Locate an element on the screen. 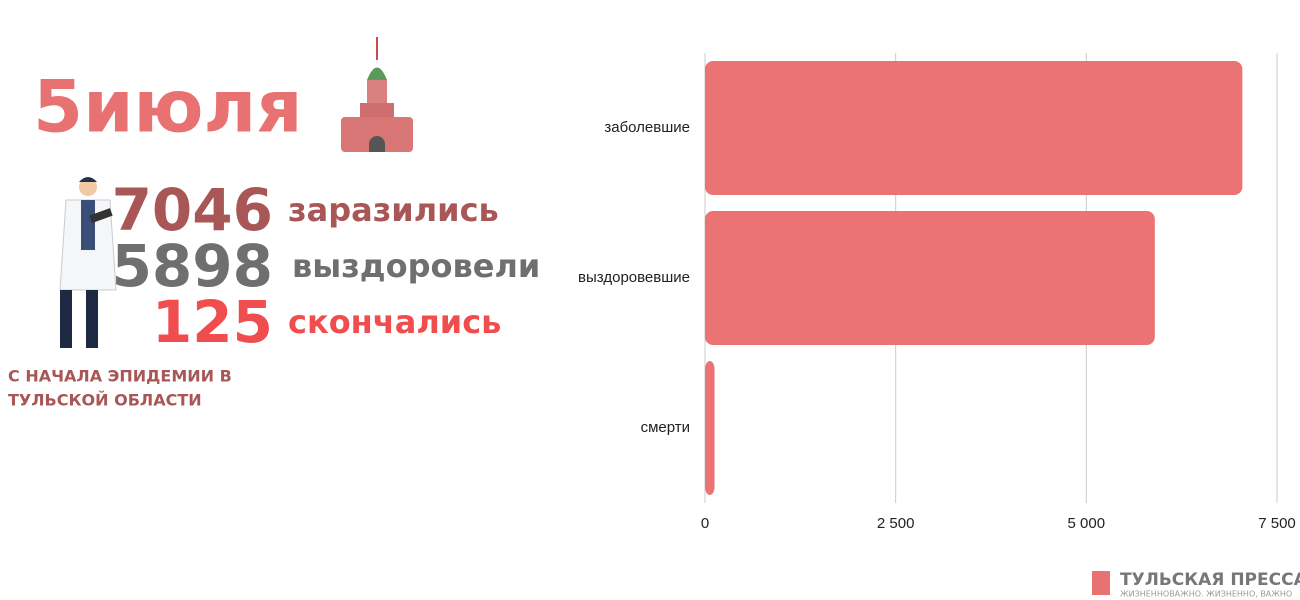  x-tick-label: 2 500 is located at coordinates (896, 523).